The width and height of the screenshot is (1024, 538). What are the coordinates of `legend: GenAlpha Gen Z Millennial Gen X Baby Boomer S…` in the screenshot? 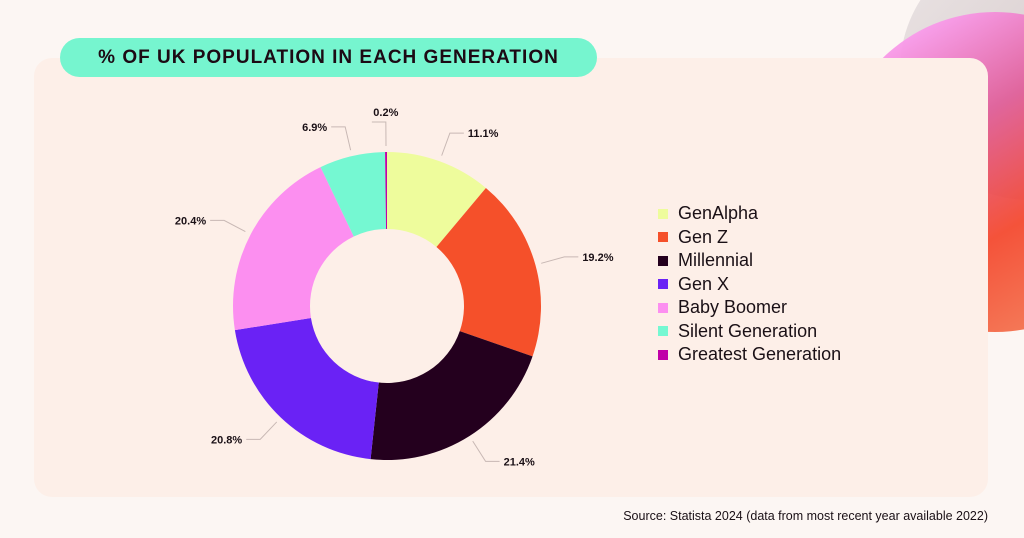 It's located at (749, 284).